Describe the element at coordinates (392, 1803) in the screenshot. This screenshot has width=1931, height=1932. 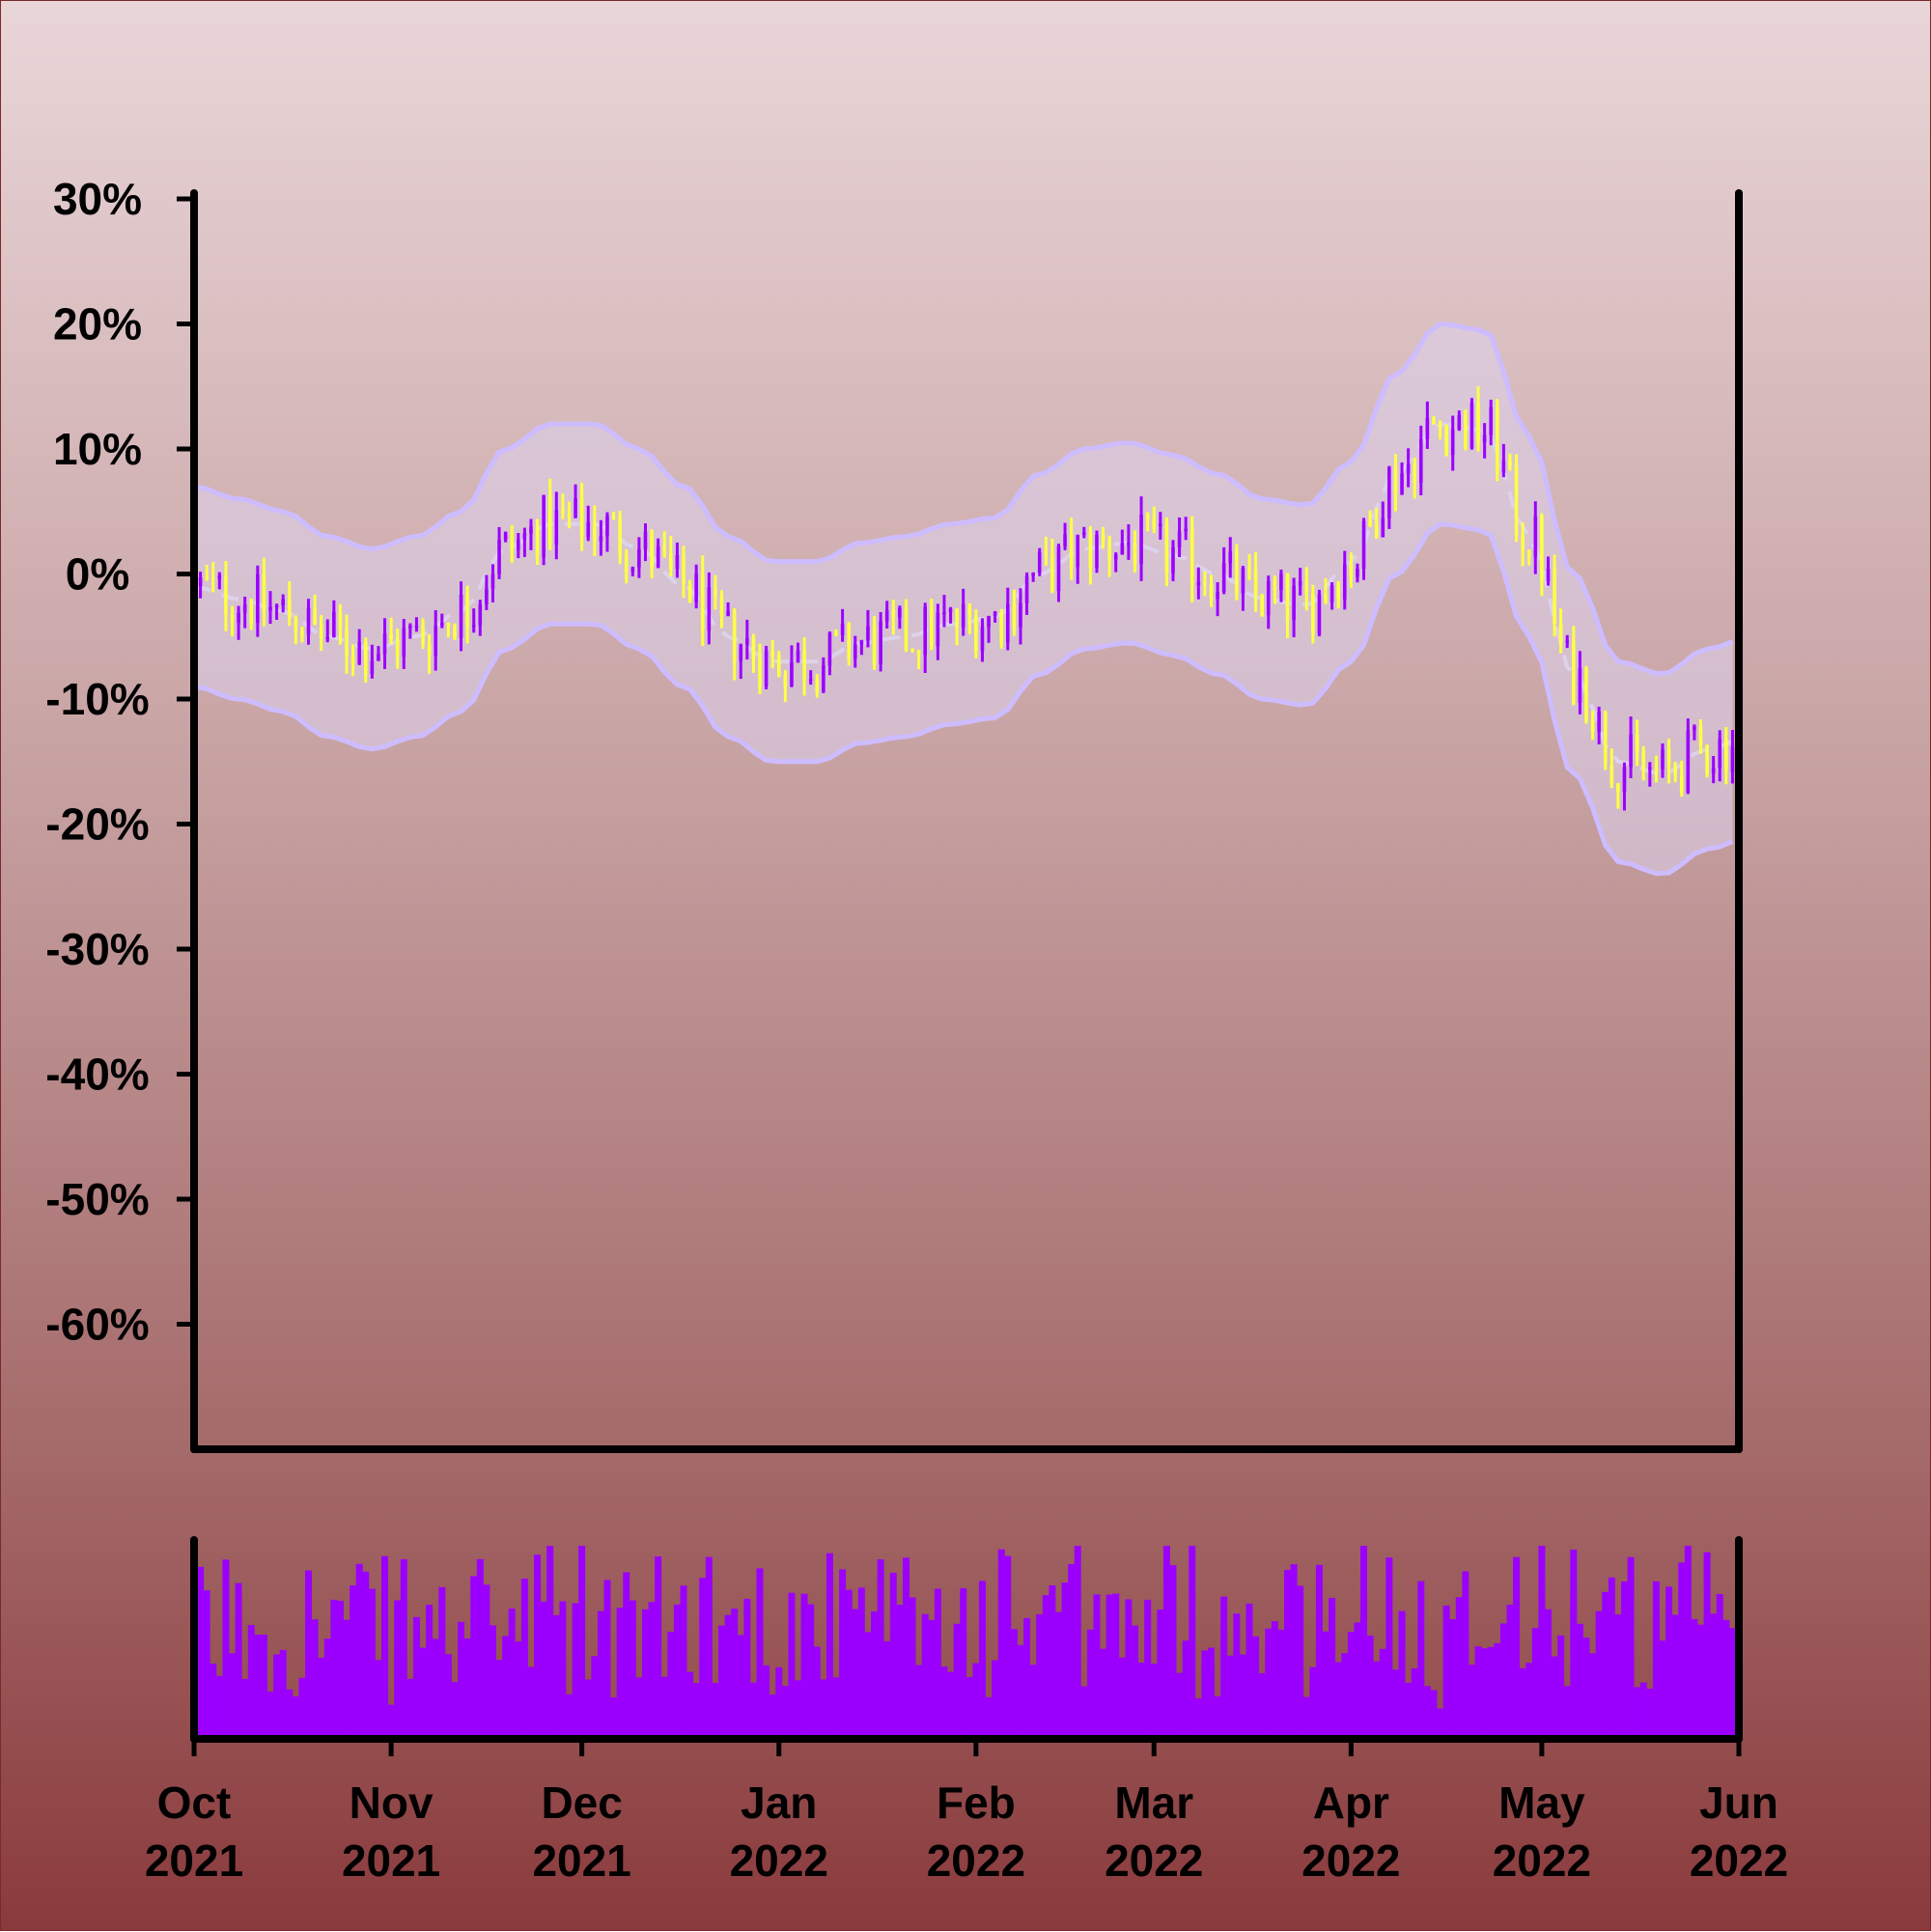
I see `x-tick-month: Nov` at that location.